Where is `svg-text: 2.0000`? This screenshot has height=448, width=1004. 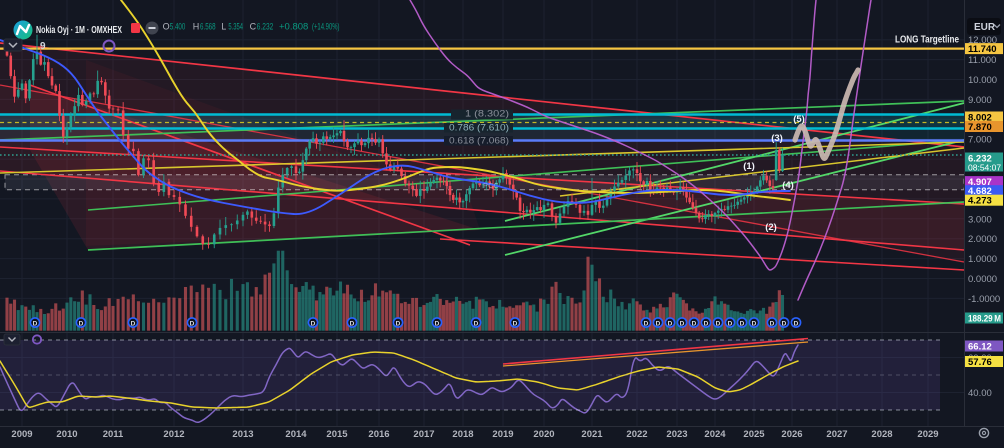
svg-text: 2.0000 is located at coordinates (982, 239).